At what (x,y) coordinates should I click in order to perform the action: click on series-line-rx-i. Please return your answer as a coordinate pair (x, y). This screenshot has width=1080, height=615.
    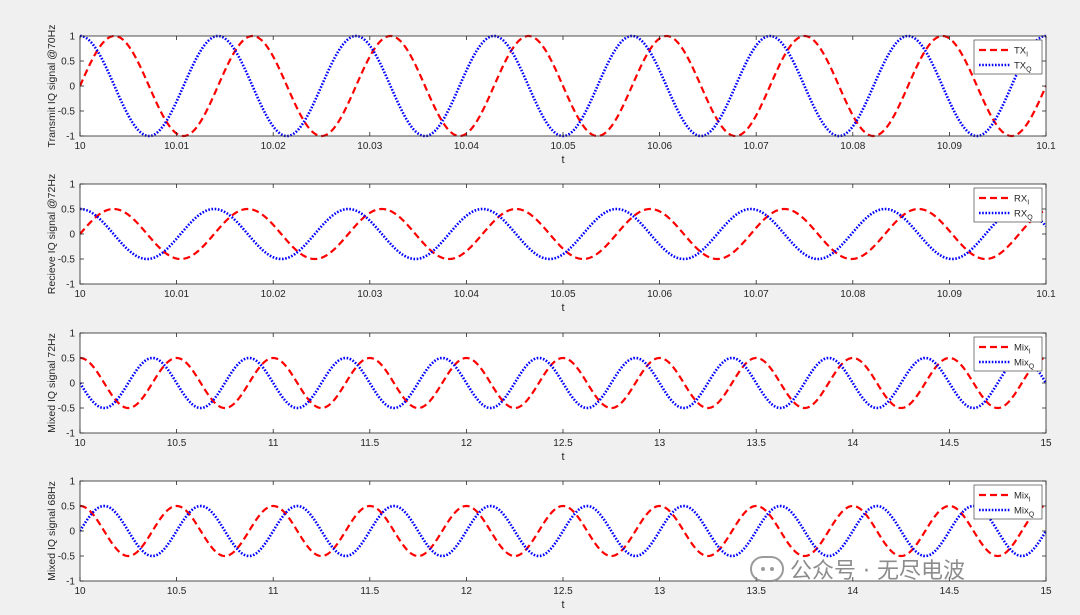
    Looking at the image, I should click on (563, 234).